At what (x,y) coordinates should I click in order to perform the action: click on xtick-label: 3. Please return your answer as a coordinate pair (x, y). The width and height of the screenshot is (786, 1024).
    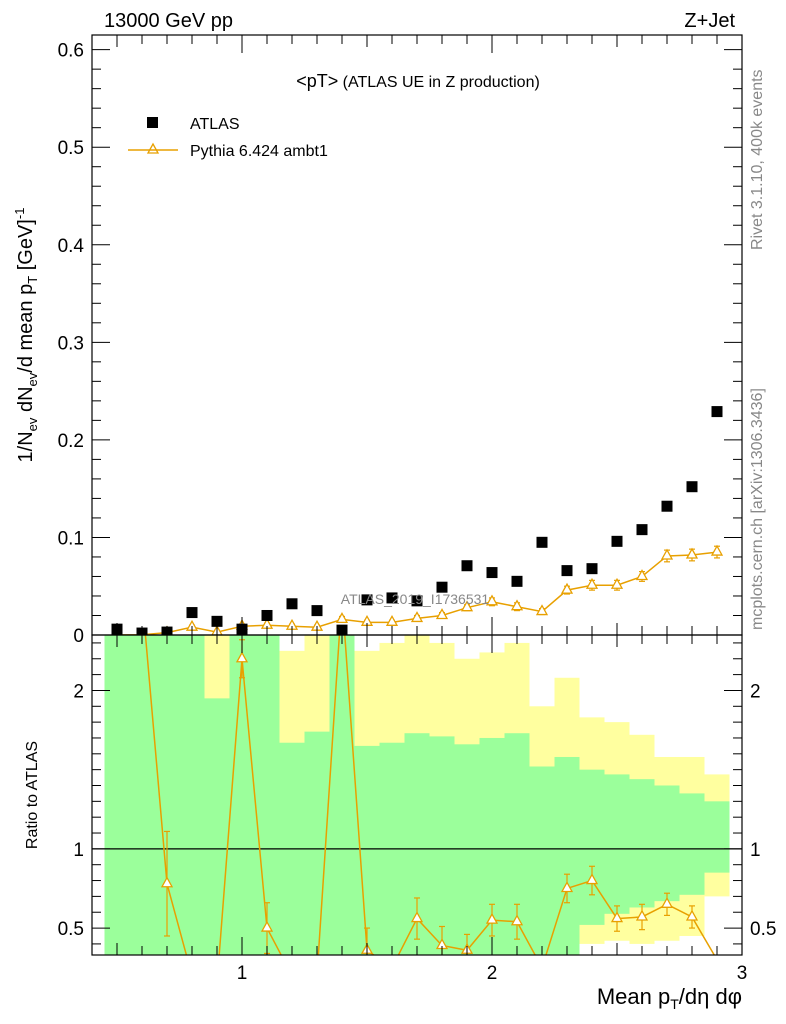
    Looking at the image, I should click on (742, 973).